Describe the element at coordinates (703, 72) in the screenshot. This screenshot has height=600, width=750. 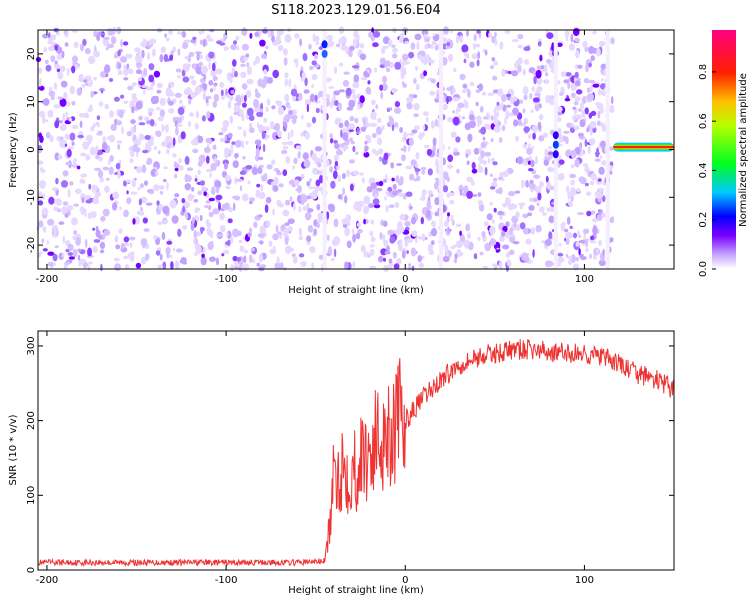
I see `colorbar-tick-label: 0.8` at that location.